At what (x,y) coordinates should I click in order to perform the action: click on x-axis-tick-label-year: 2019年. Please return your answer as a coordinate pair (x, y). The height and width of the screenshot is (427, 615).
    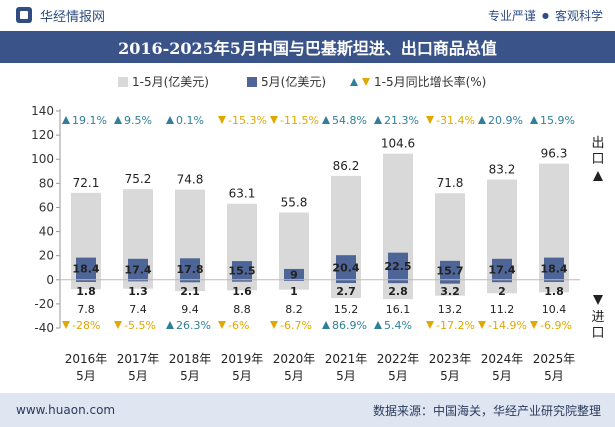
    Looking at the image, I should click on (242, 359).